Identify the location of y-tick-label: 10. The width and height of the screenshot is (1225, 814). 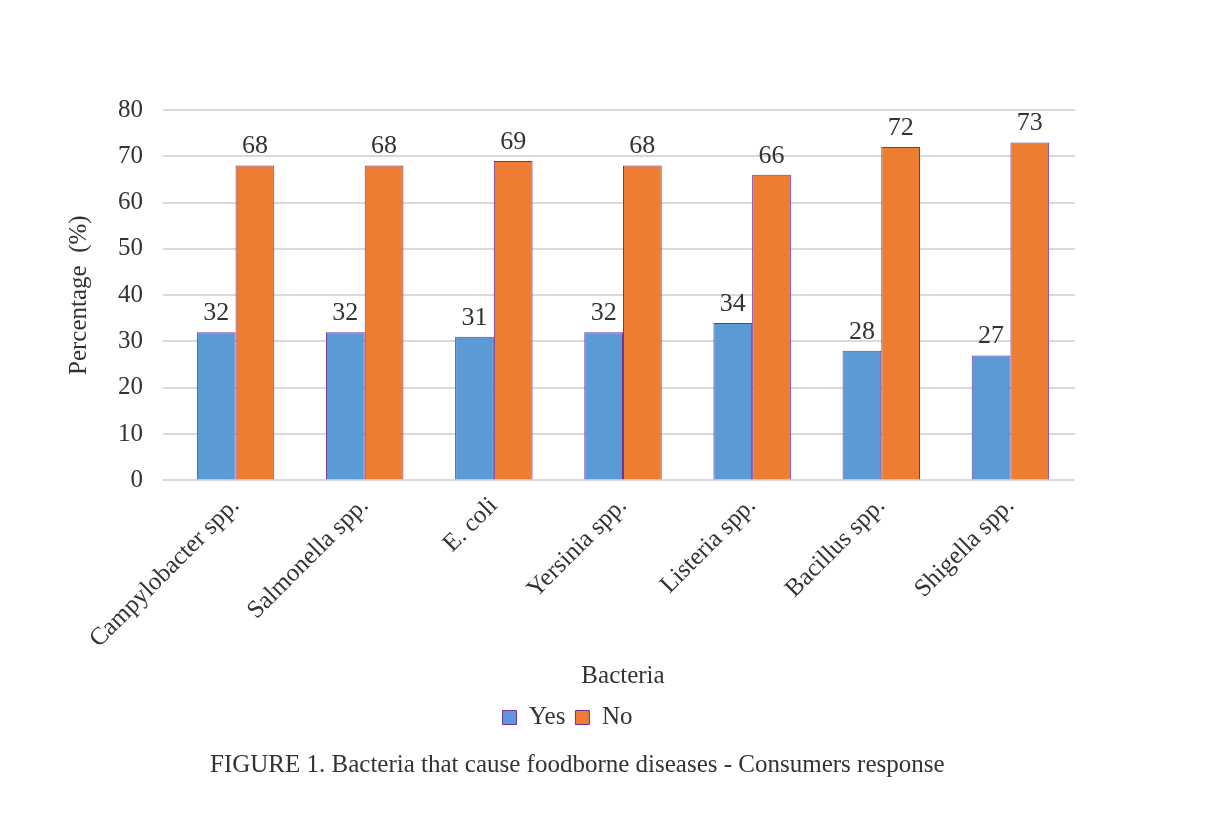
(130, 432).